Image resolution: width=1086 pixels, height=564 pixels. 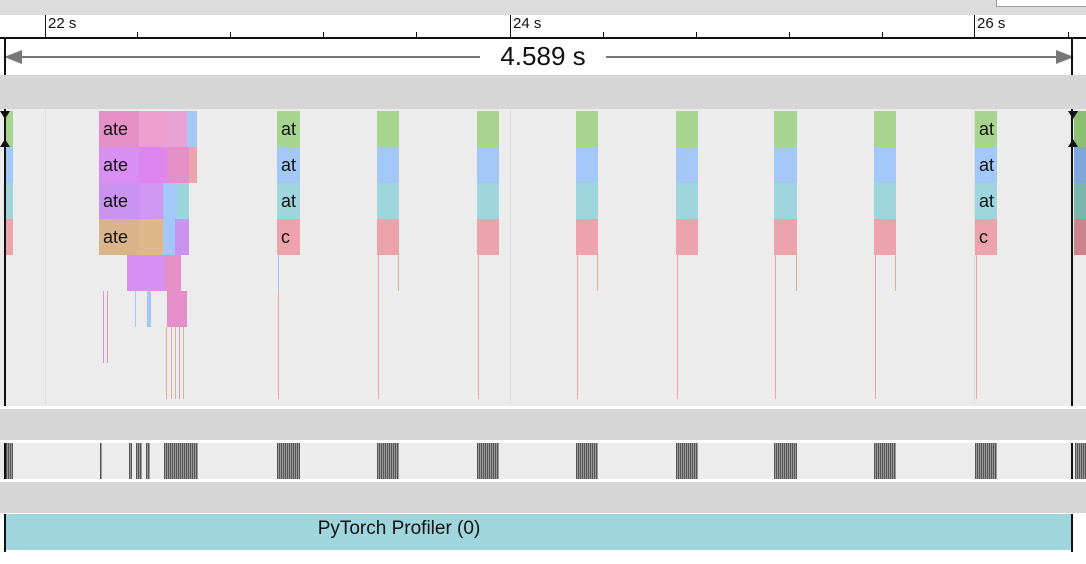 I want to click on process-slice: PyTorch Profiler (0), so click(x=539, y=532).